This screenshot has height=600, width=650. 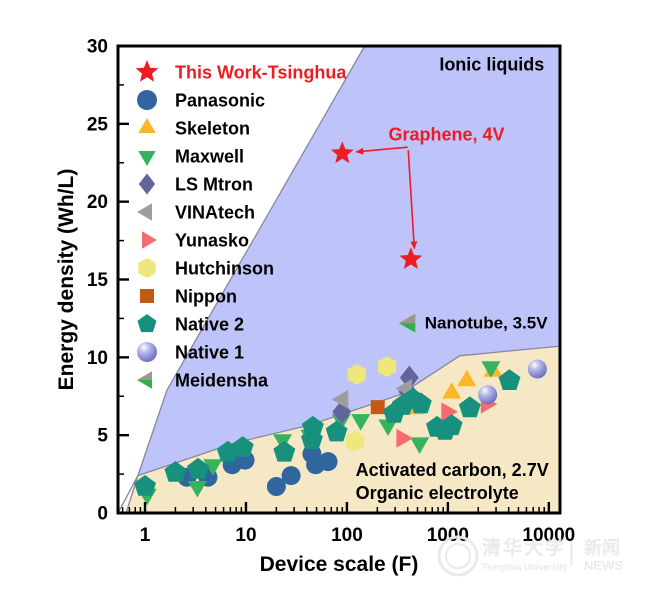 What do you see at coordinates (97, 358) in the screenshot?
I see `y-tick-label: 10` at bounding box center [97, 358].